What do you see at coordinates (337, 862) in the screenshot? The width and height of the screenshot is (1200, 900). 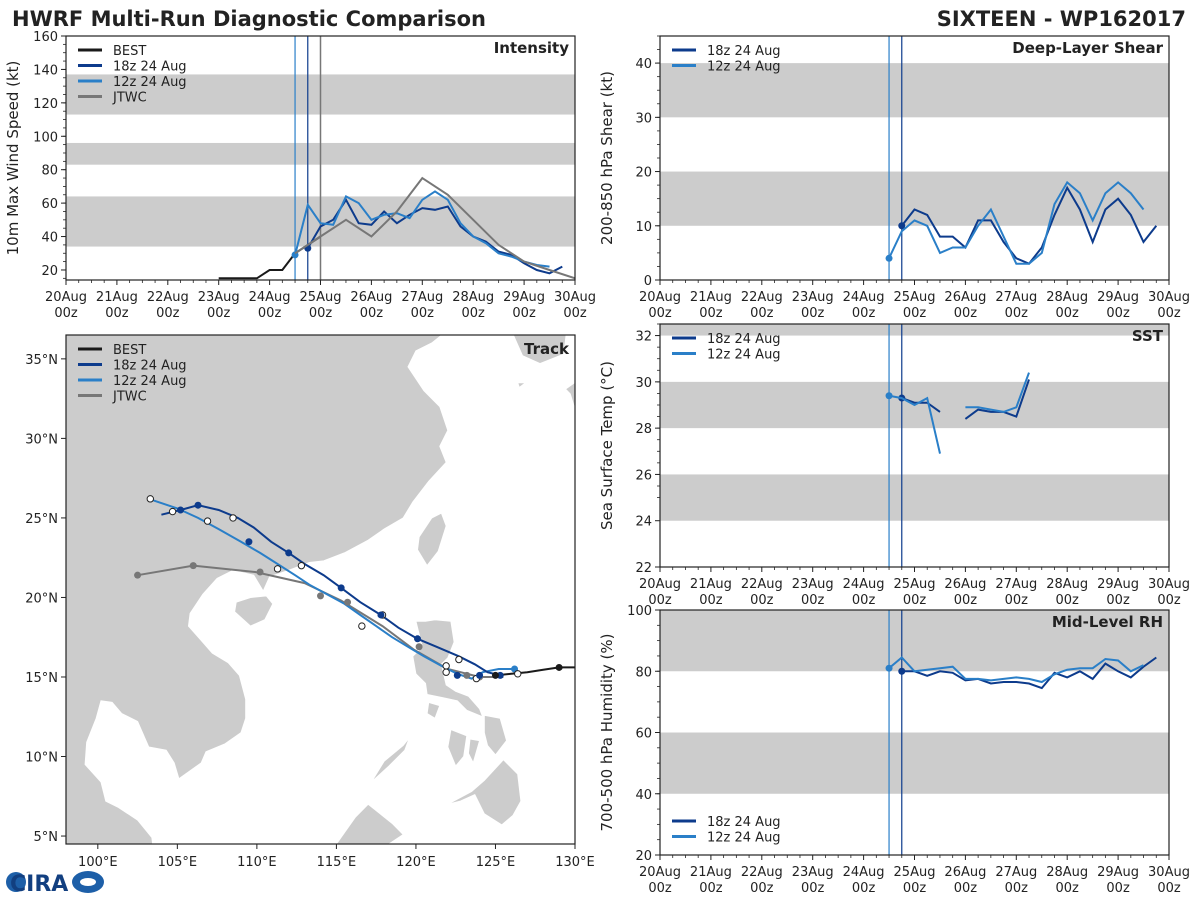 I see `track-xtick-label: 115°E` at bounding box center [337, 862].